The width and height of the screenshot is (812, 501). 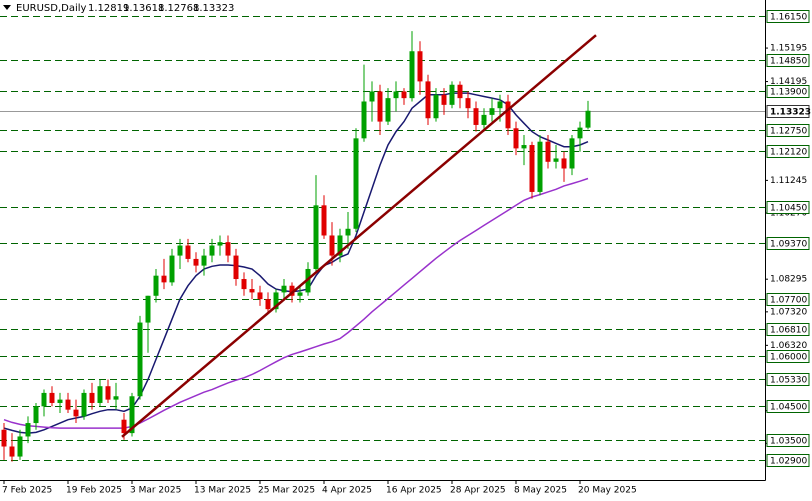 I want to click on level-label: 1.04500, so click(x=788, y=408).